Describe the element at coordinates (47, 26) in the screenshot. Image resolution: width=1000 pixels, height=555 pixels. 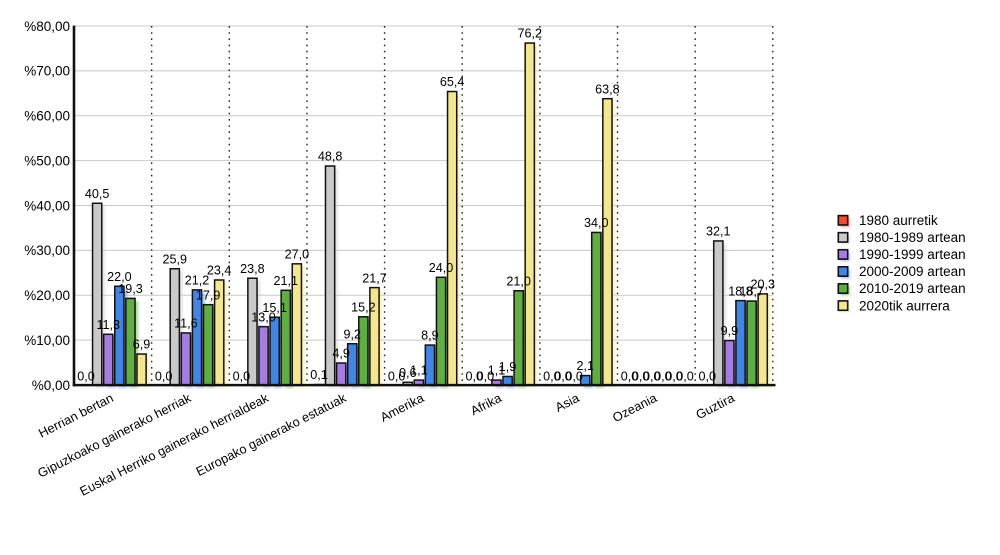
I see `svg-text: %80,00` at that location.